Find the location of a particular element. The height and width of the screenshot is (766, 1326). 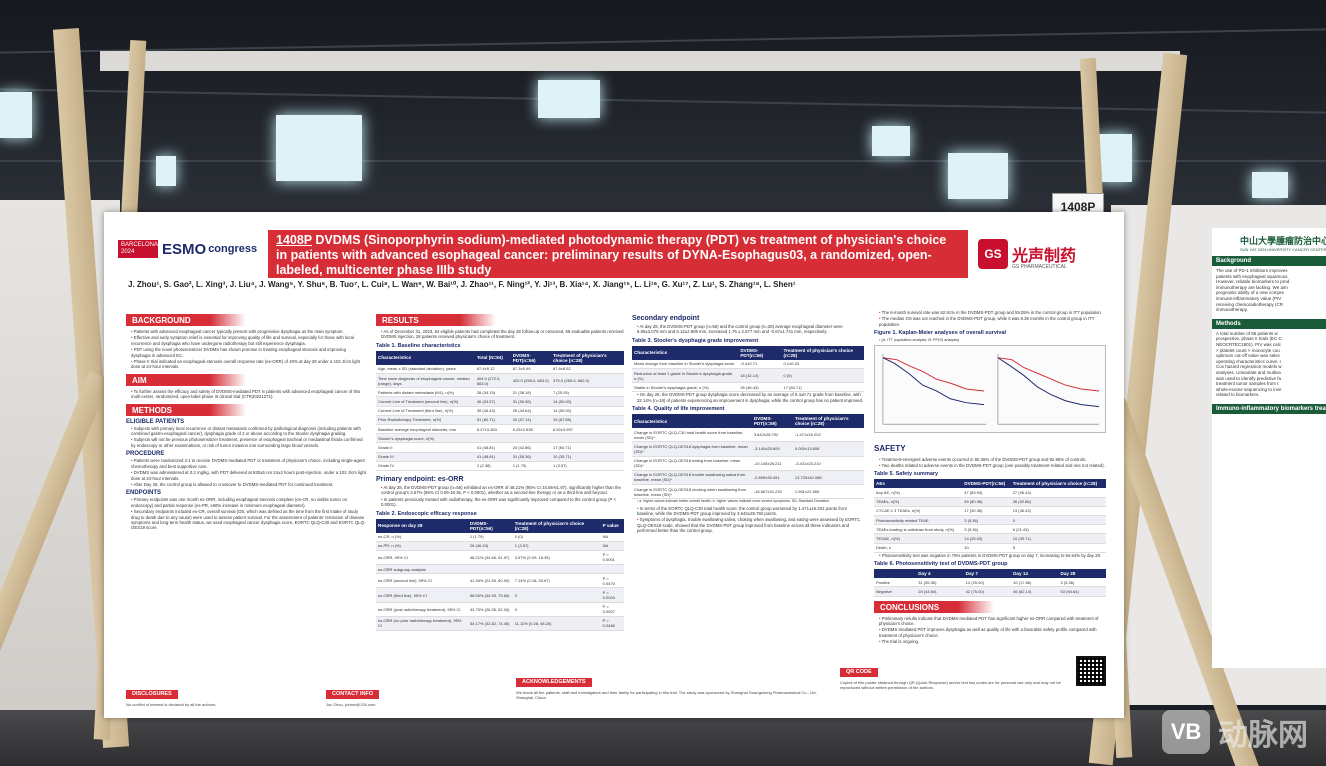

subheading-endpoints: ENDPOINTS is located at coordinates (144, 493).